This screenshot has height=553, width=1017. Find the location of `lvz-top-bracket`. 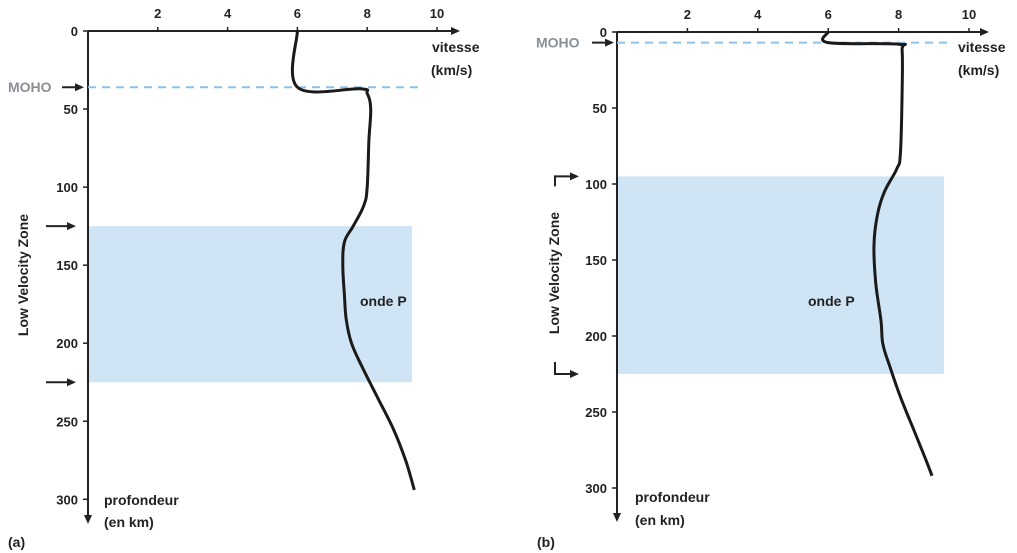

lvz-top-bracket is located at coordinates (566, 179).